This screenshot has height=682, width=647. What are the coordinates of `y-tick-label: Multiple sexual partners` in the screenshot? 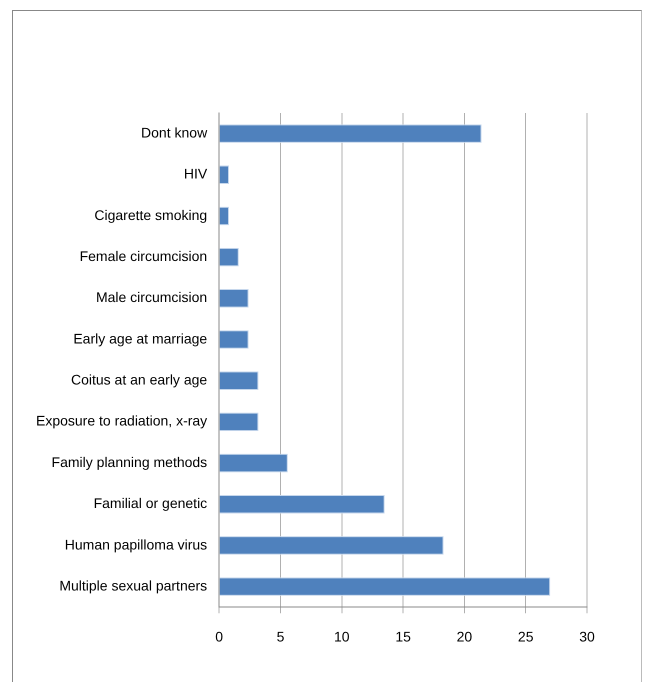 It's located at (133, 585).